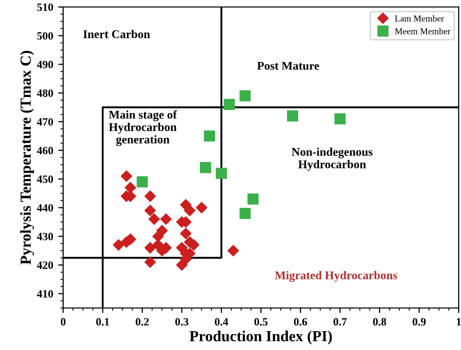 The width and height of the screenshot is (461, 350). I want to click on y-tick-label: 430, so click(45, 236).